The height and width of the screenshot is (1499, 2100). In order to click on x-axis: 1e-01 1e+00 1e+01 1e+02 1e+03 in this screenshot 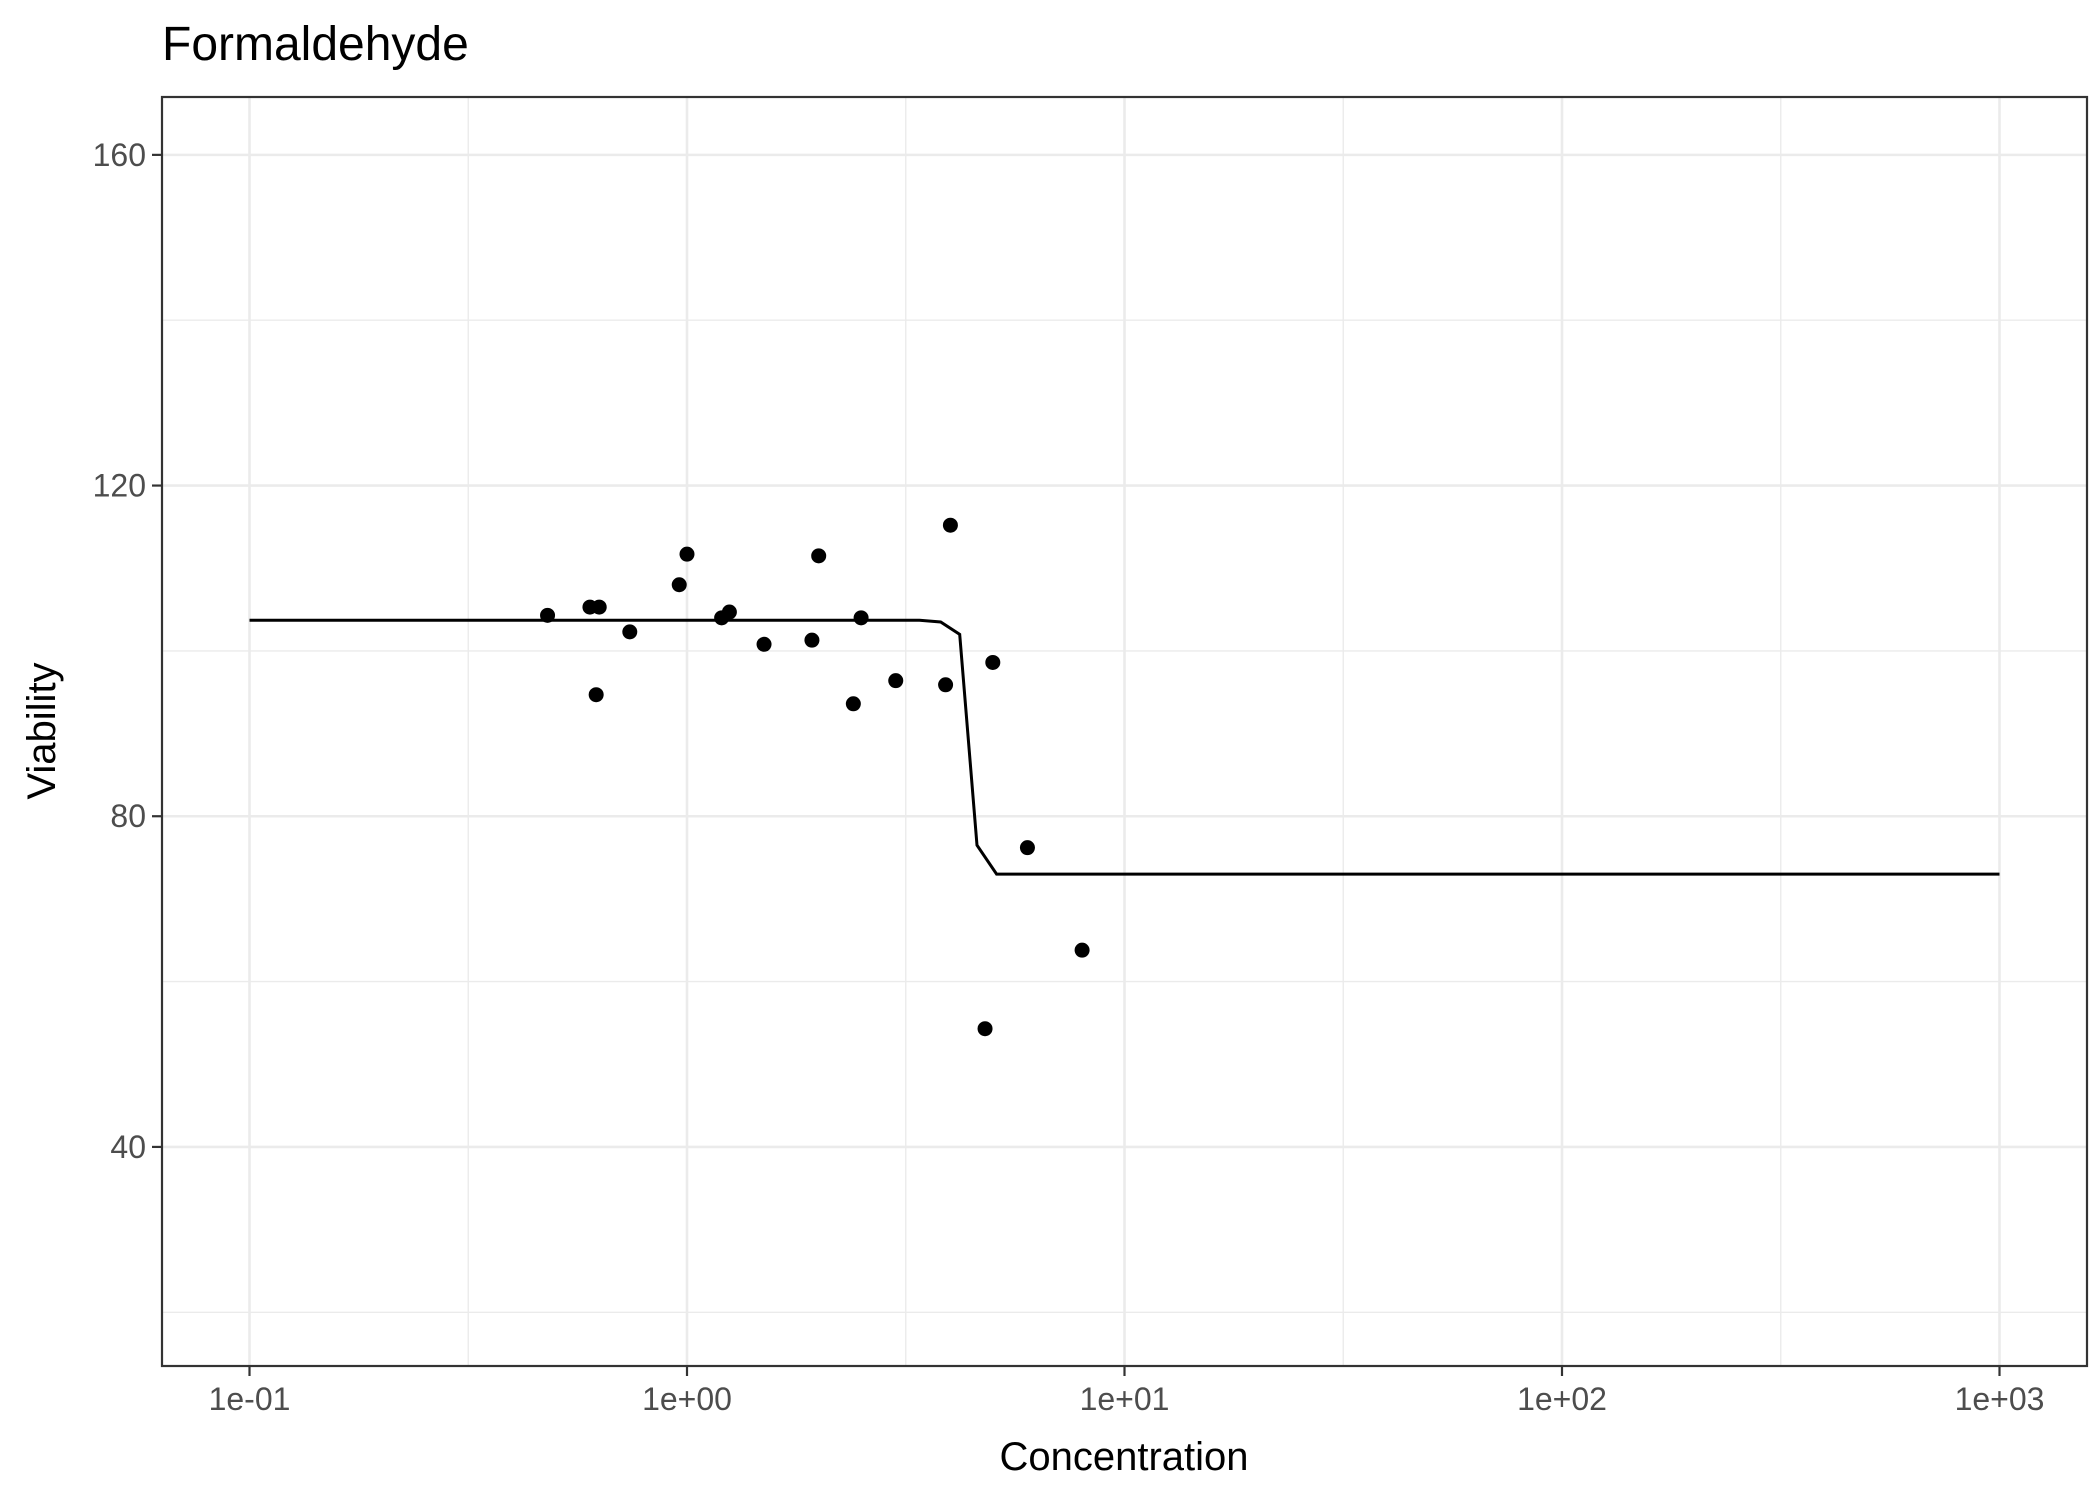, I will do `click(1127, 1391)`.